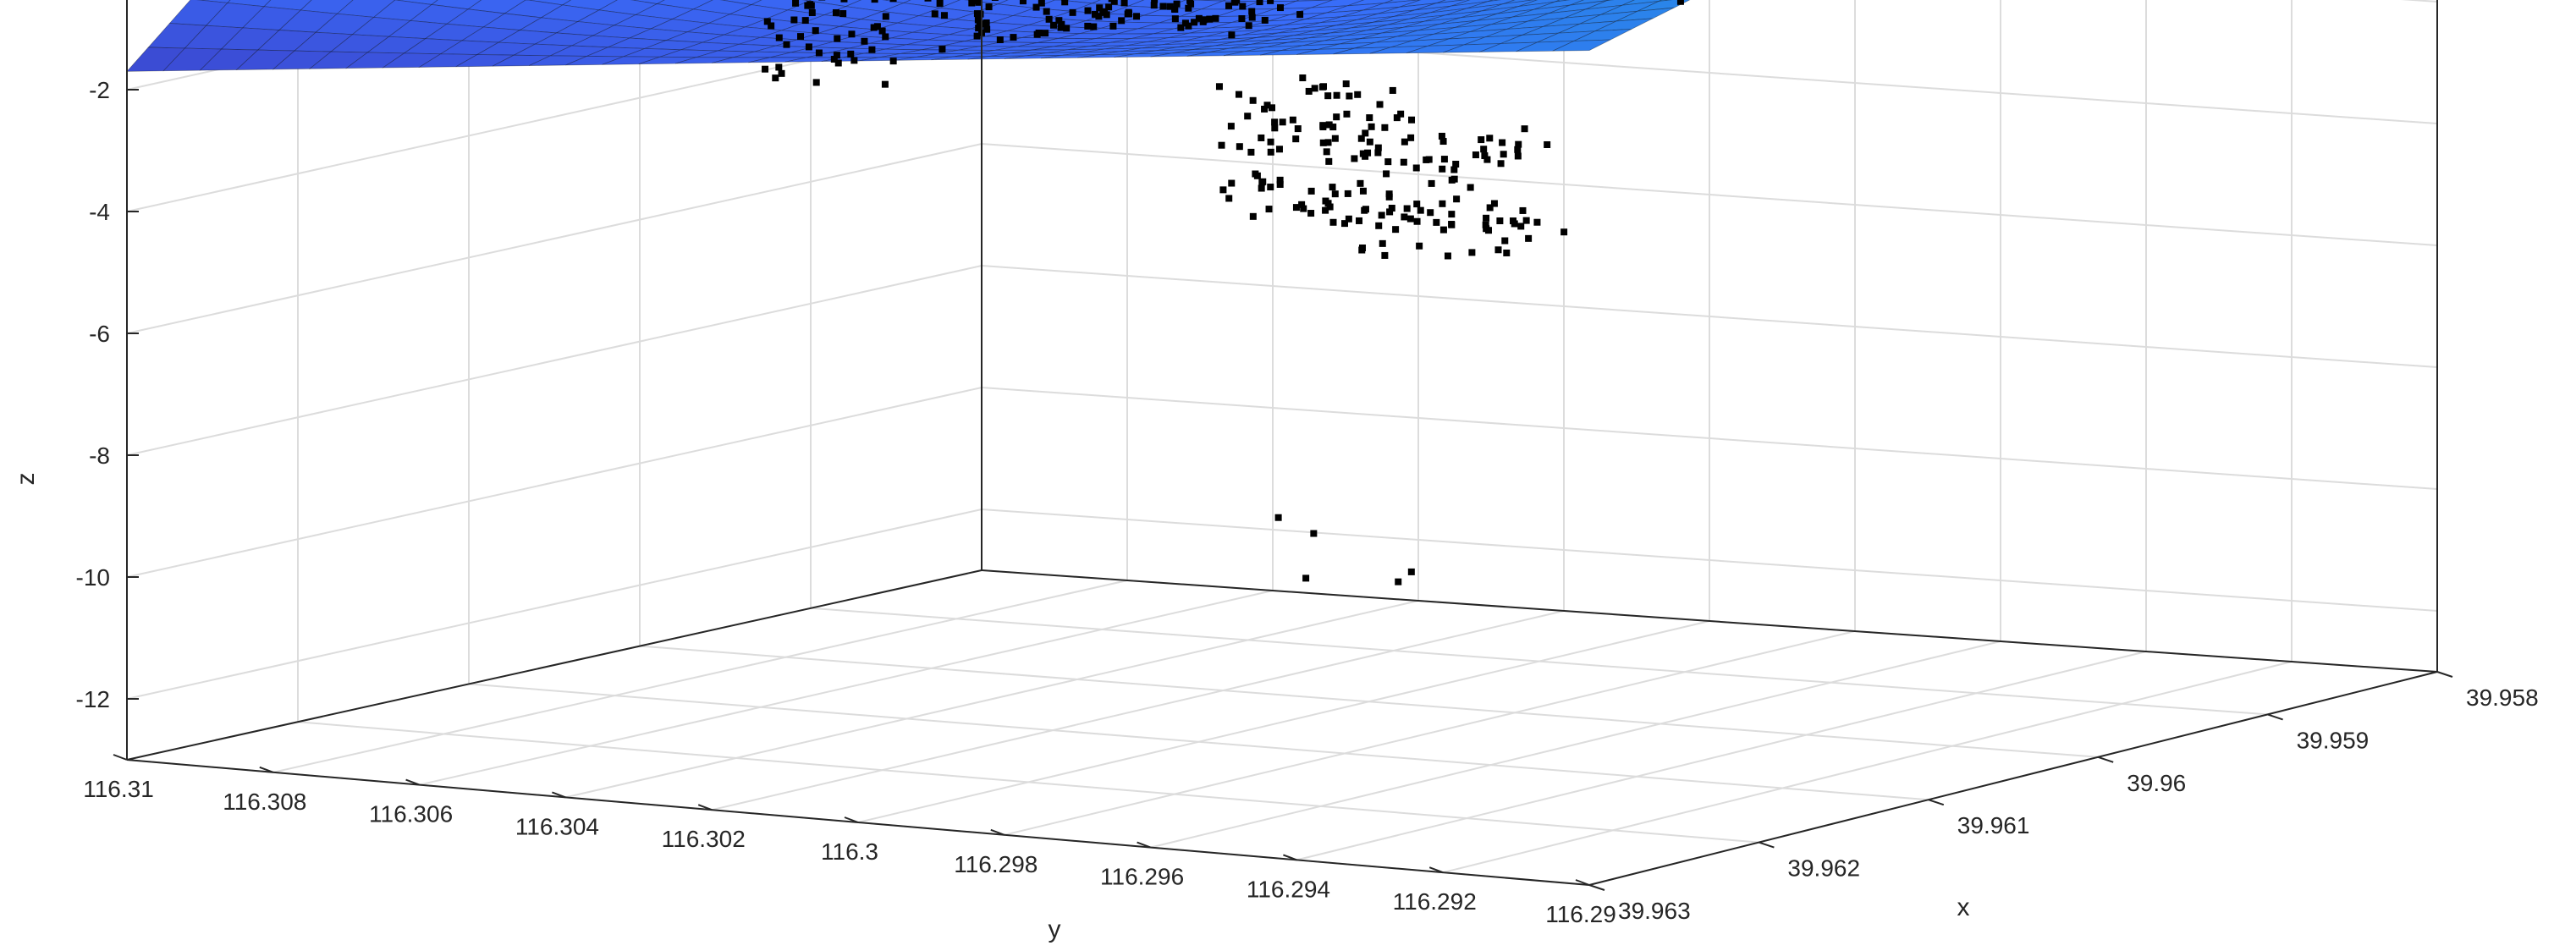 The width and height of the screenshot is (2576, 951). I want to click on x-tick-label: 39.959, so click(2333, 740).